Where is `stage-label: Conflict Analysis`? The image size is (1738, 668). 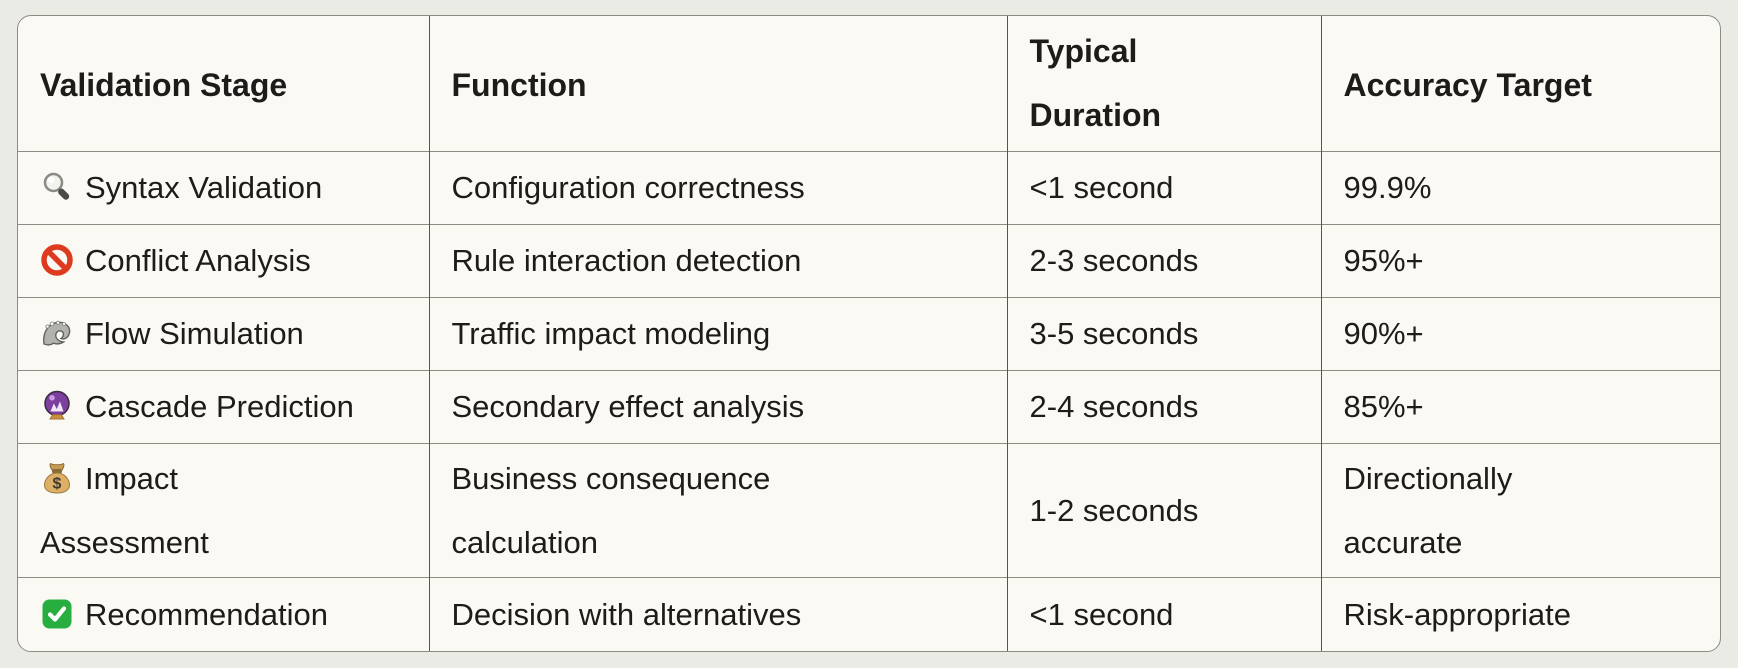
stage-label: Conflict Analysis is located at coordinates (198, 260).